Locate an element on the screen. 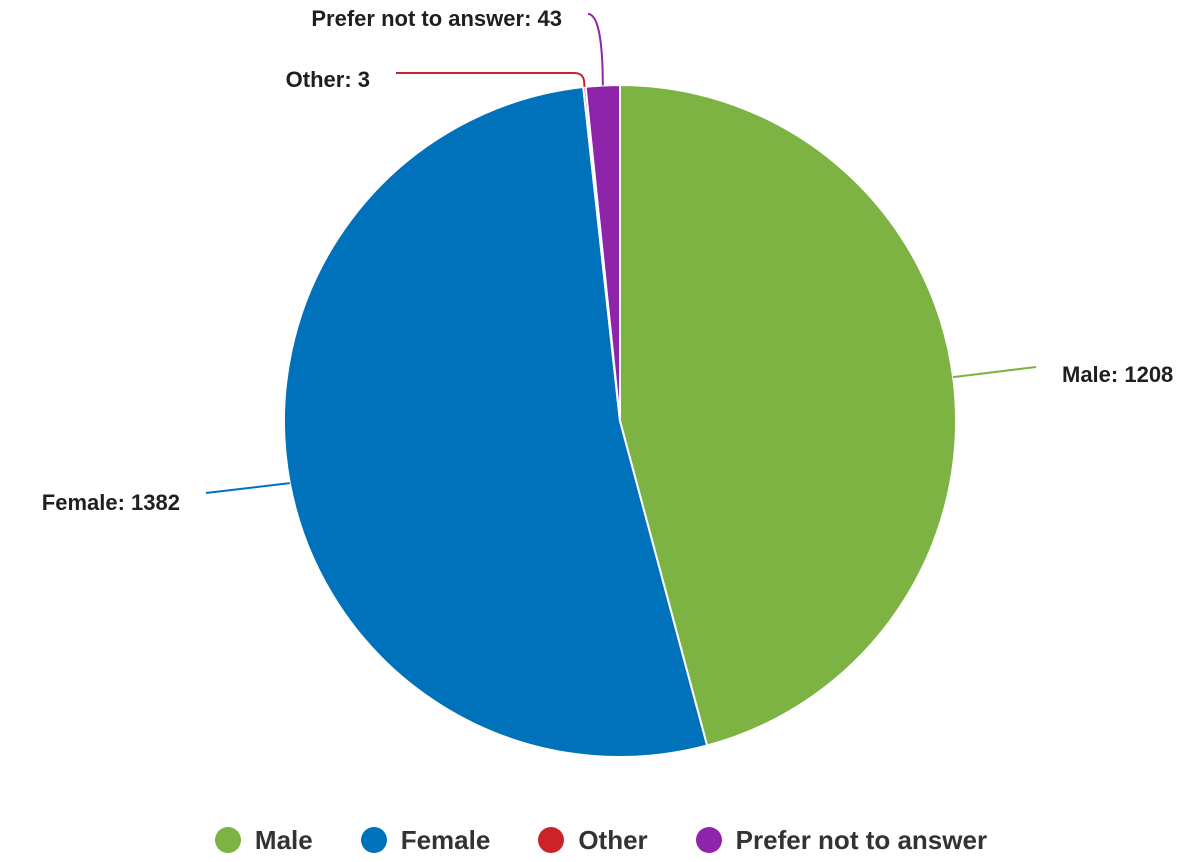 This screenshot has height=862, width=1202. legend-item-male: Male is located at coordinates (263, 840).